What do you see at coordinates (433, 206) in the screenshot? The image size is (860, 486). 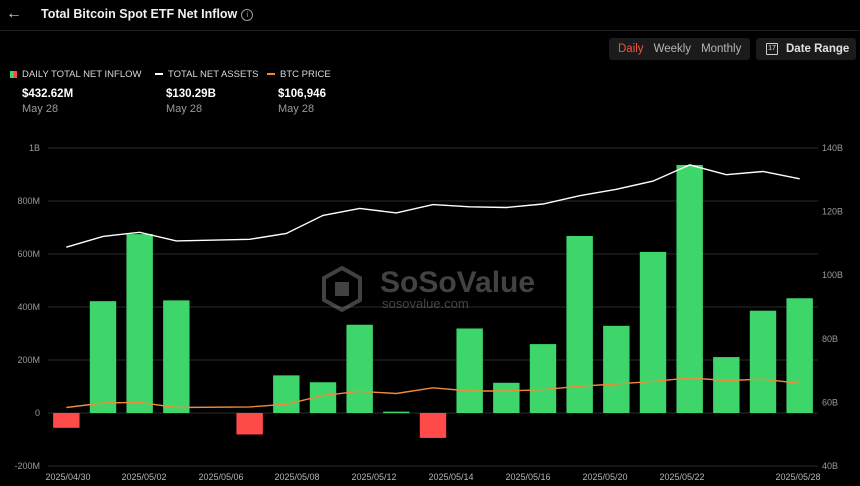 I see `total-net-assets-line` at bounding box center [433, 206].